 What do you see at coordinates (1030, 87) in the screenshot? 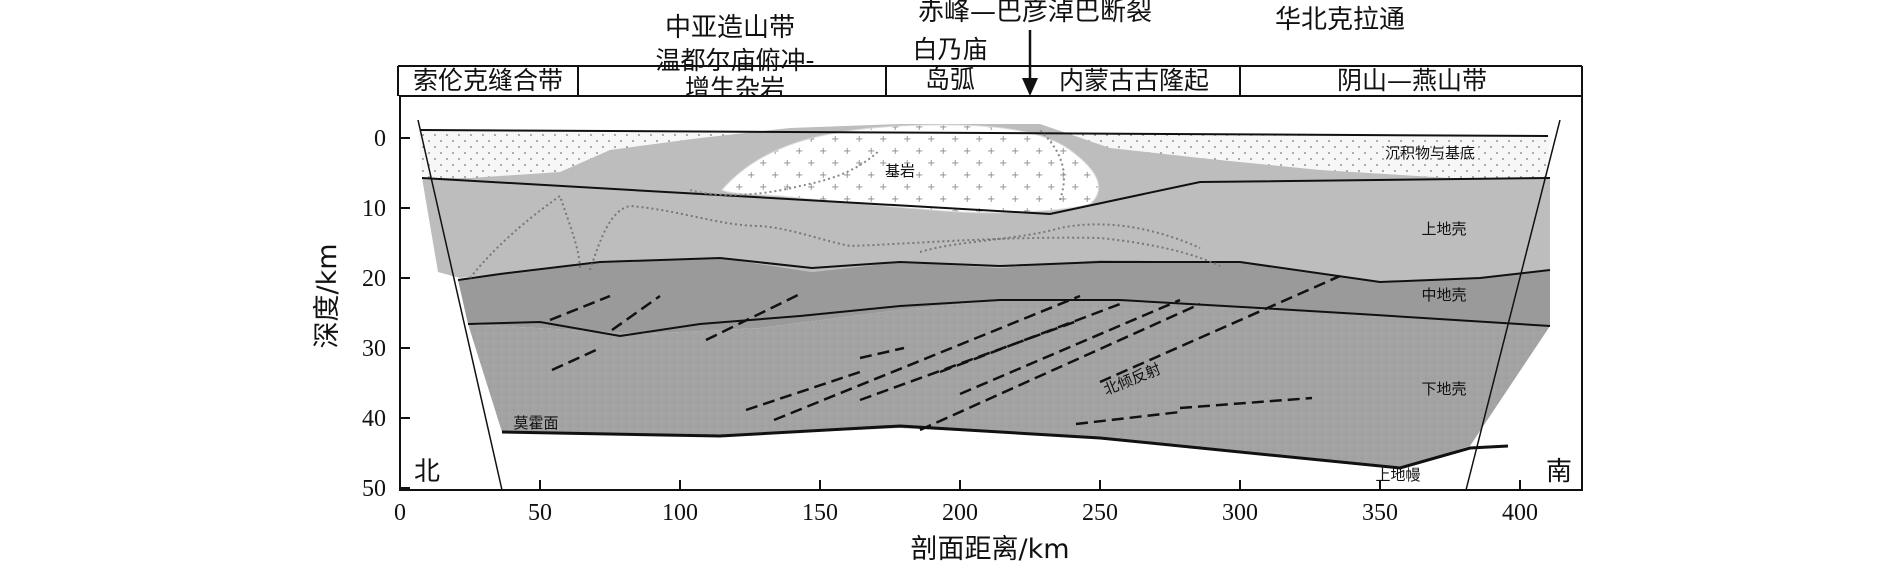
I see `fault-arrow-head` at bounding box center [1030, 87].